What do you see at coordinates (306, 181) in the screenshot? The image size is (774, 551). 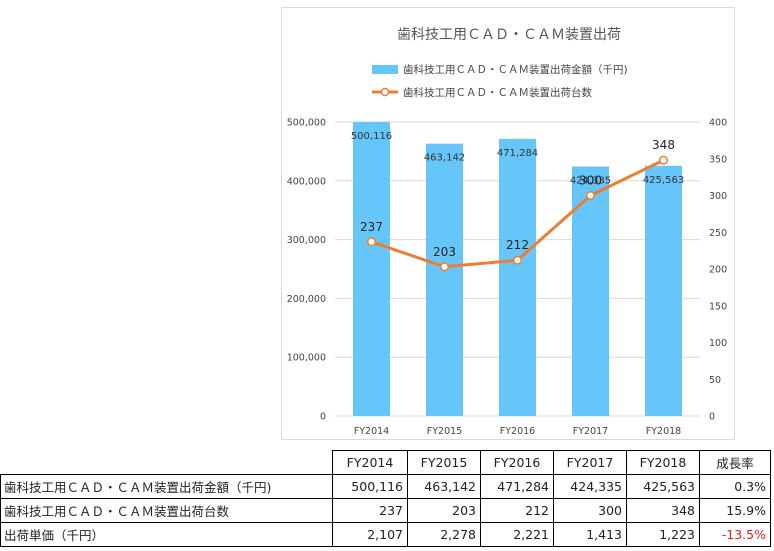 I see `left-axis-tick-label: 400,000` at bounding box center [306, 181].